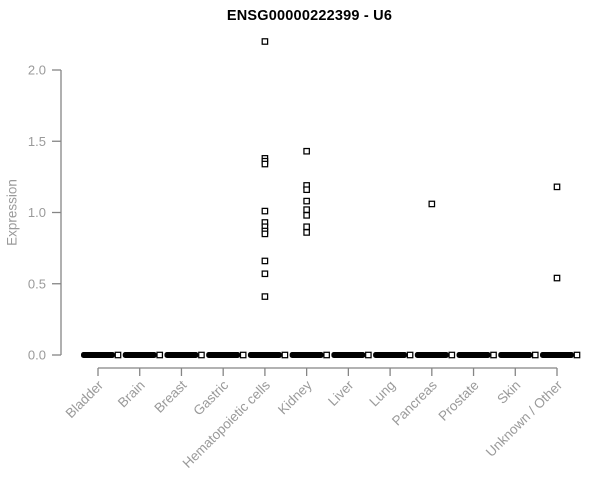 This screenshot has width=600, height=500. Describe the element at coordinates (37, 355) in the screenshot. I see `y-tick-label: 0.0` at that location.